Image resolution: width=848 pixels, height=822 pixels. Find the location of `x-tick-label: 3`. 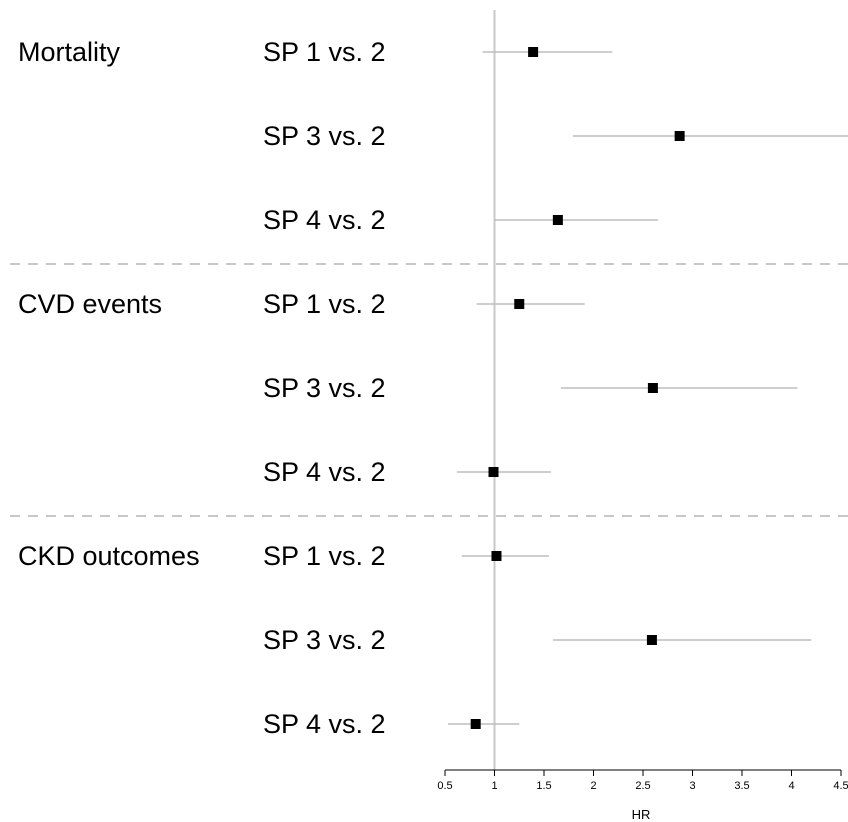

x-tick-label: 3 is located at coordinates (692, 786).